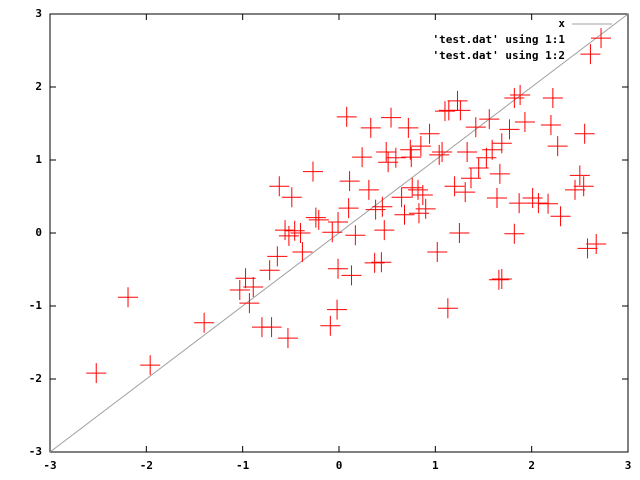  What do you see at coordinates (38, 86) in the screenshot?
I see `y-tick-label: 2` at bounding box center [38, 86].